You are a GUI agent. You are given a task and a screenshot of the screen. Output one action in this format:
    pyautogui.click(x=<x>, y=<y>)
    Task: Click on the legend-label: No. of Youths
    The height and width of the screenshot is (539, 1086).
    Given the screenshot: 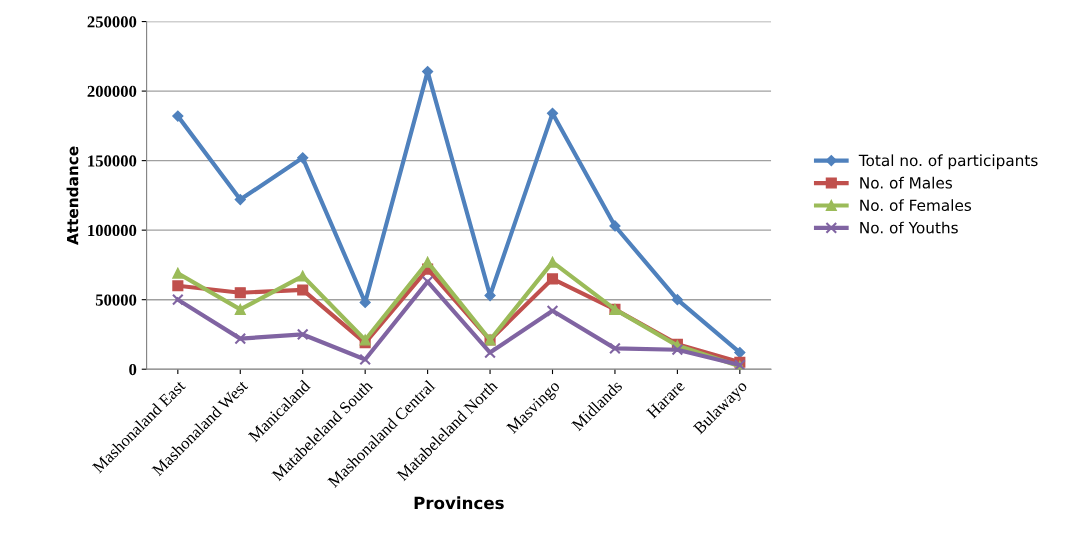 What is the action you would take?
    pyautogui.click(x=909, y=227)
    